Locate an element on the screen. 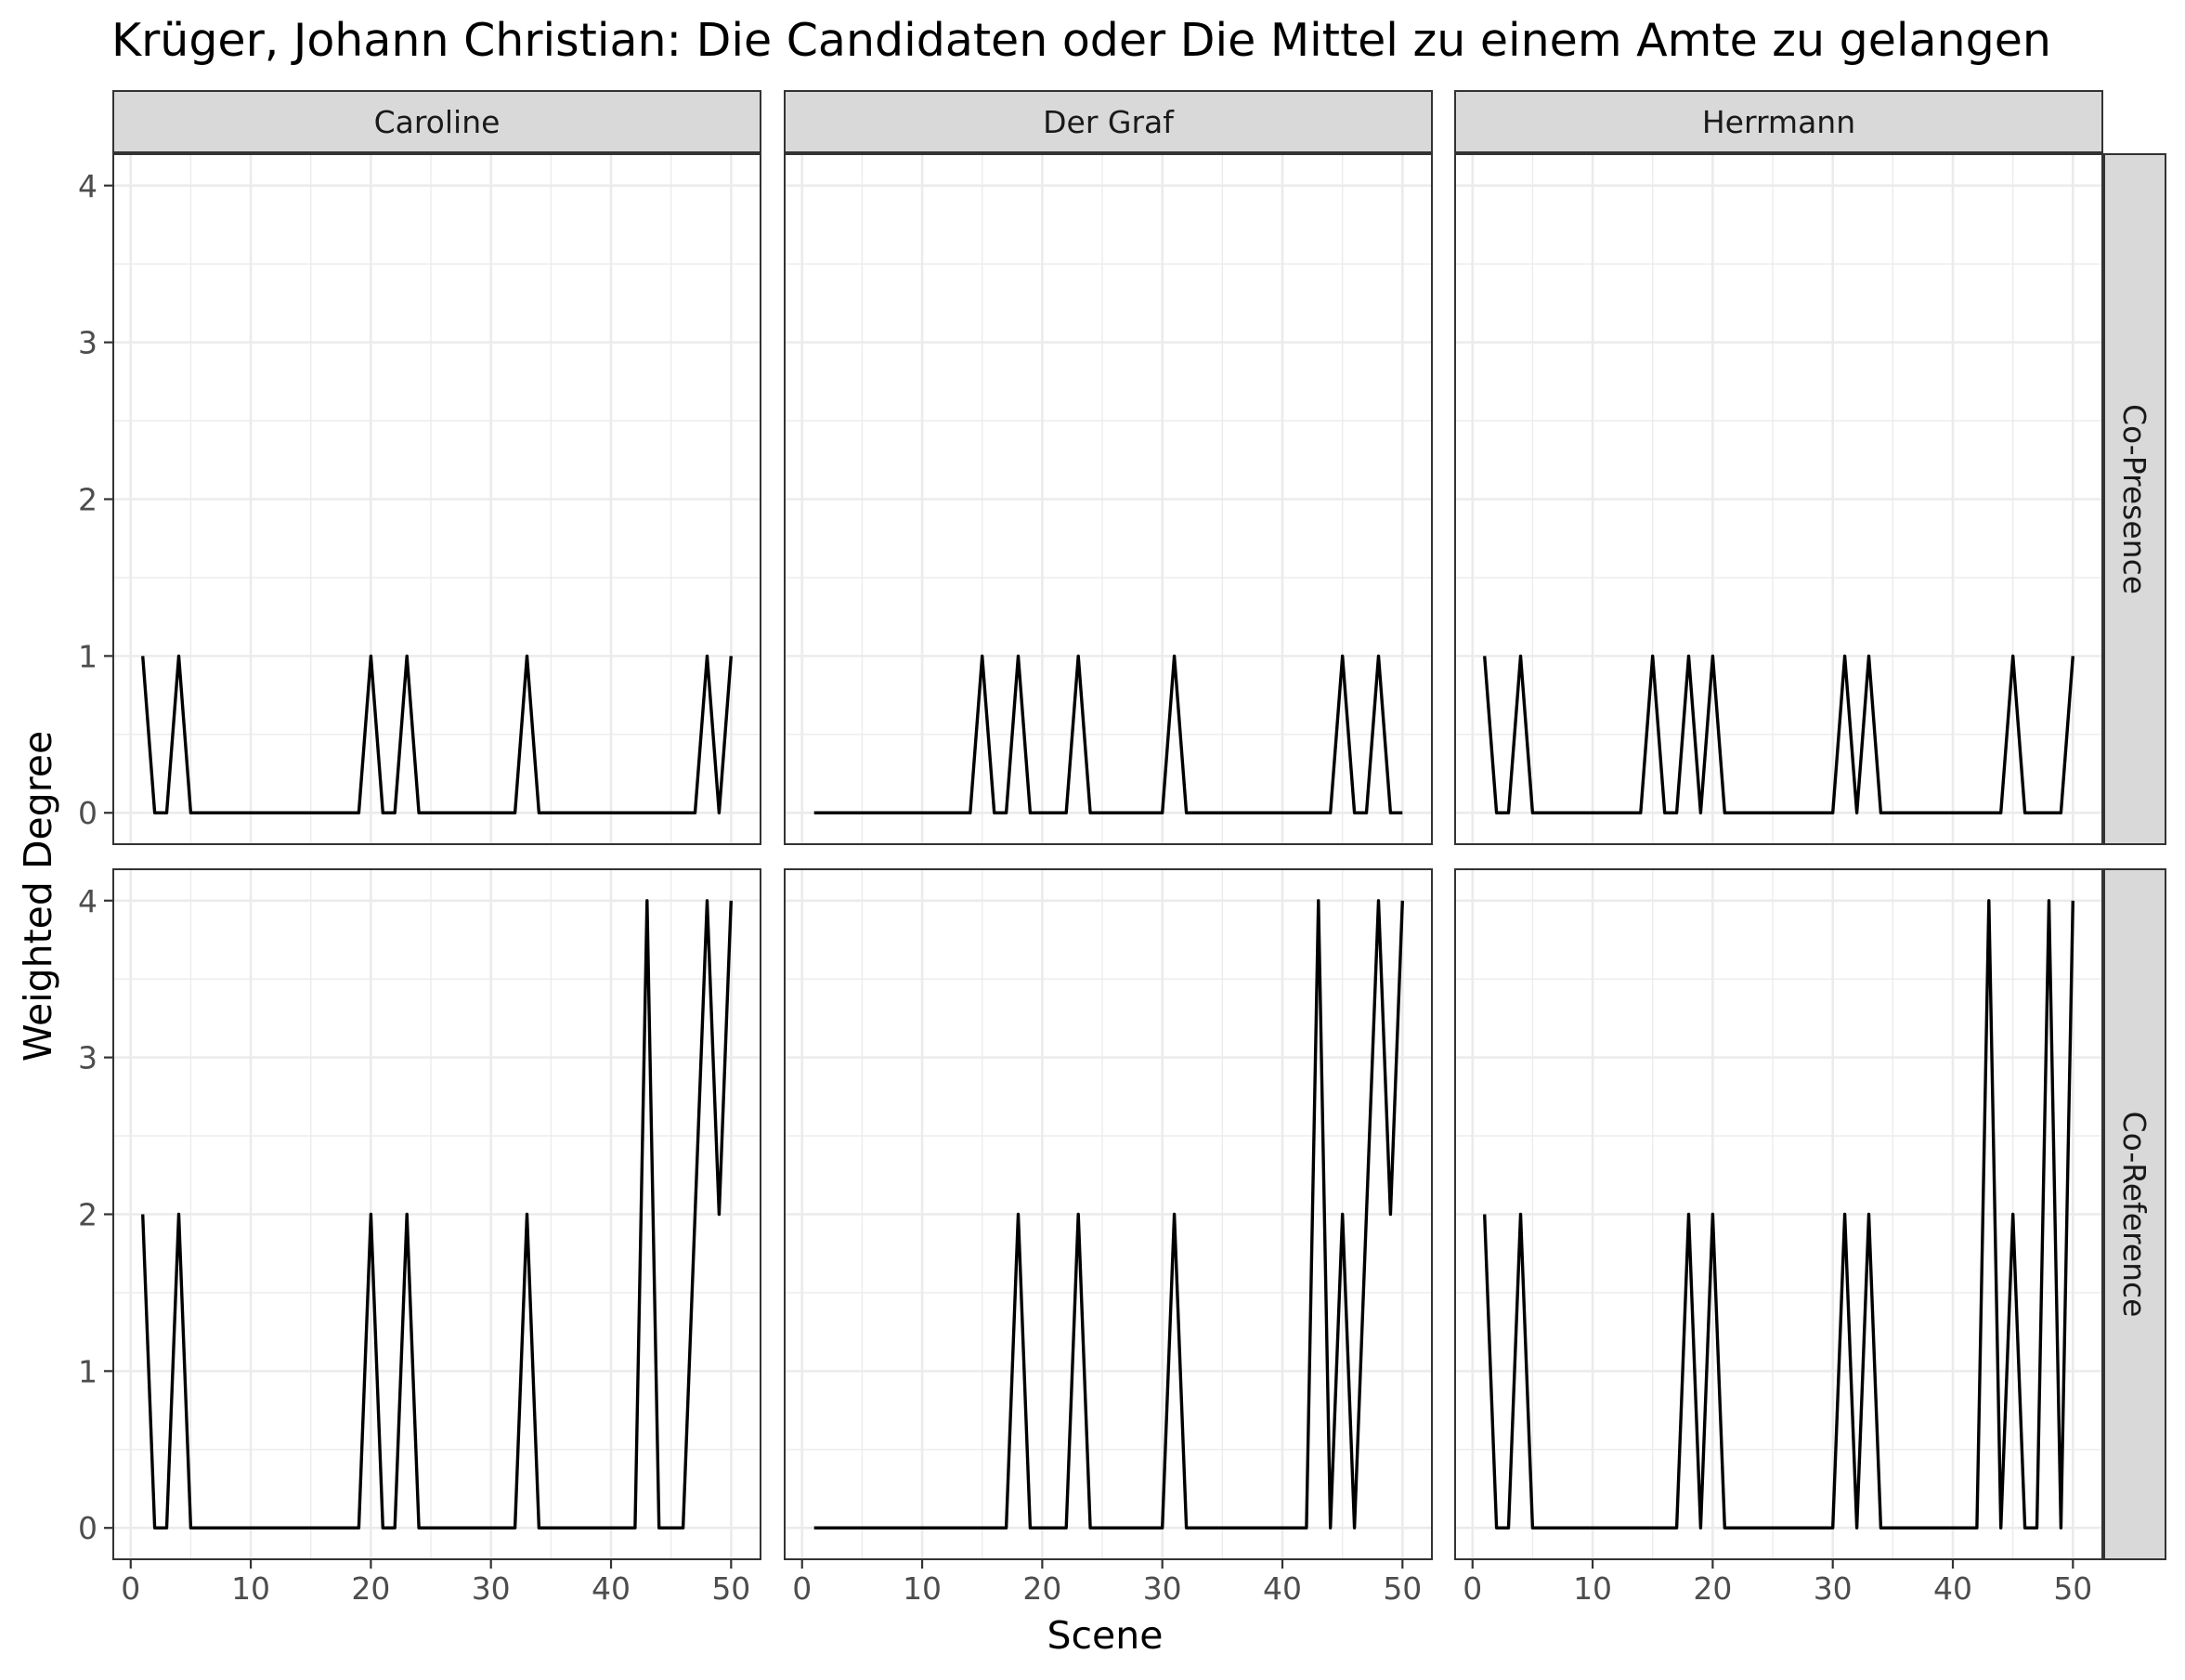 The width and height of the screenshot is (2185, 1680). x-axis-title: Scene is located at coordinates (1105, 1635).